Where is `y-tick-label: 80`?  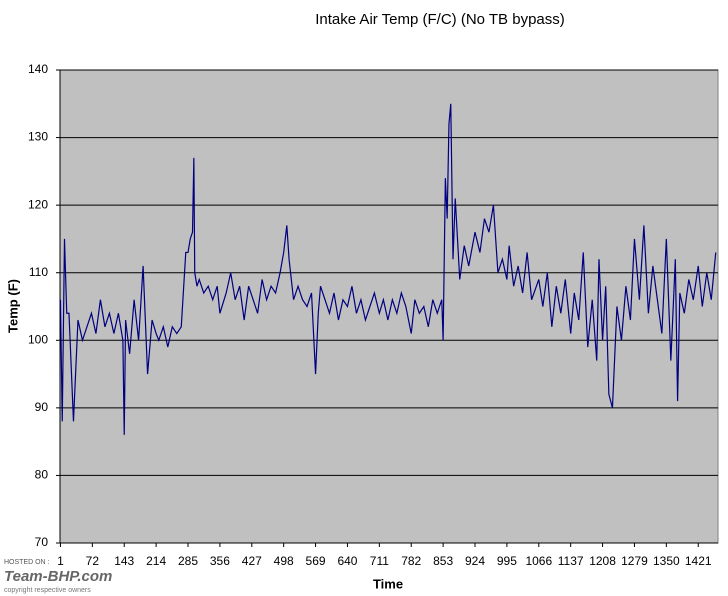
y-tick-label: 80 is located at coordinates (42, 475).